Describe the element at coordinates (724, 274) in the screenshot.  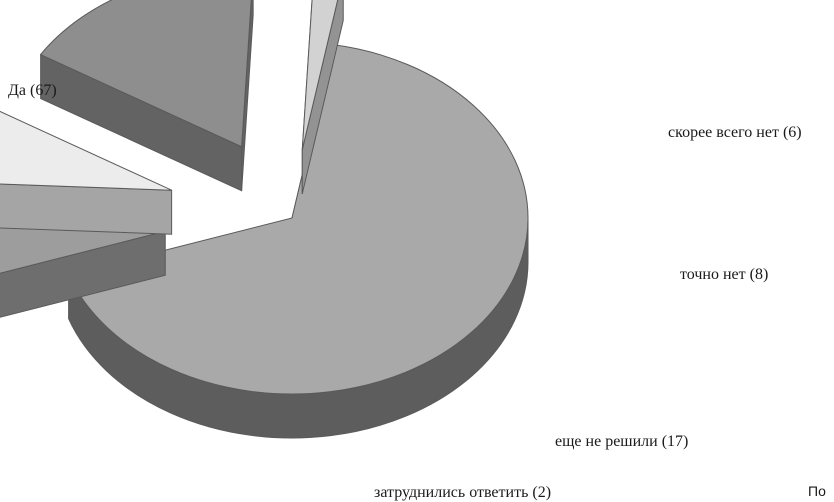
I see `slice-label-tochno-nyet: точно нет (8)` at that location.